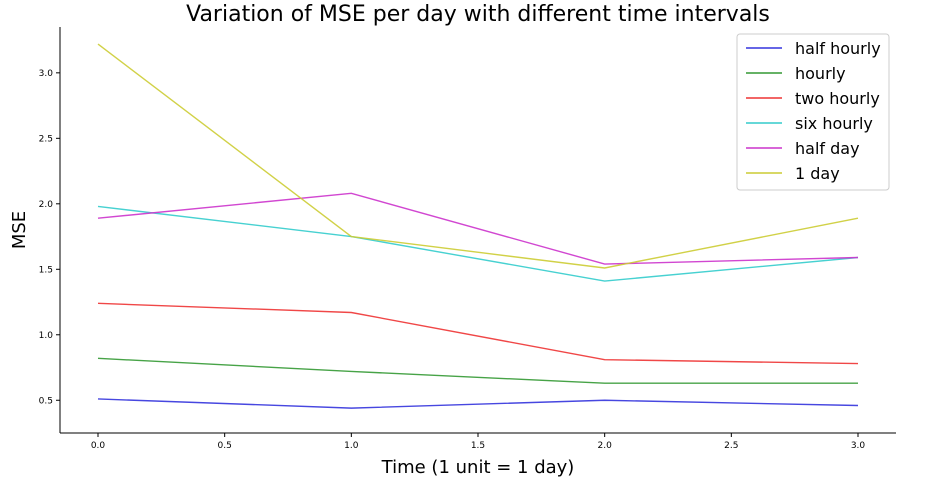  Describe the element at coordinates (98, 446) in the screenshot. I see `x-tick-label: 0.0` at that location.